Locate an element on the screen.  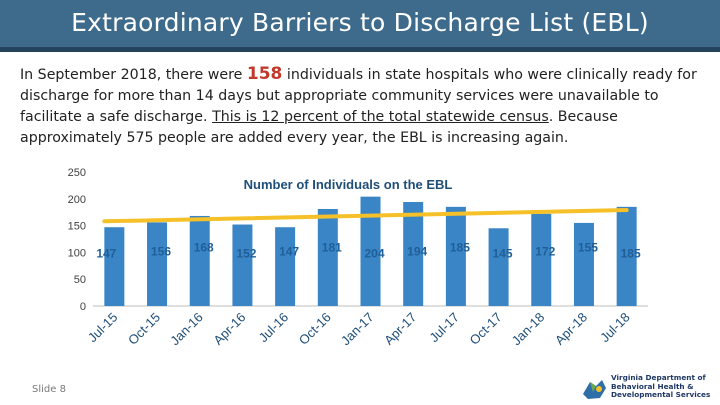
x-tick-label: Oct-15 is located at coordinates (144, 329).